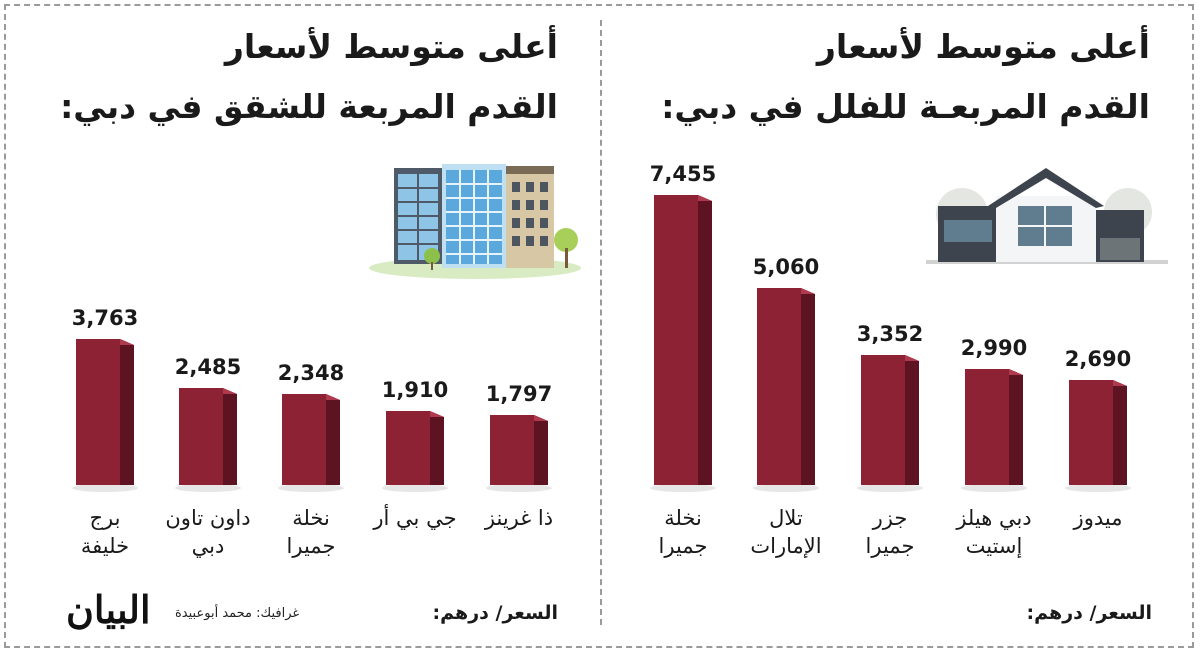  What do you see at coordinates (495, 613) in the screenshot?
I see `apartments-price-unit: السعر/ درهم:` at bounding box center [495, 613].